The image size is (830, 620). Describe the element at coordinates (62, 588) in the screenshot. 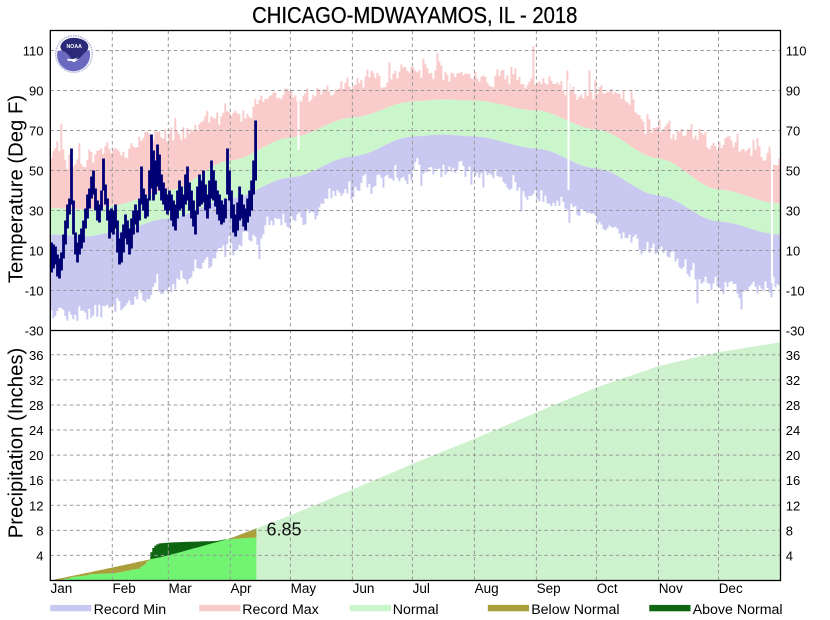

I see `svg-text: Jan` at that location.